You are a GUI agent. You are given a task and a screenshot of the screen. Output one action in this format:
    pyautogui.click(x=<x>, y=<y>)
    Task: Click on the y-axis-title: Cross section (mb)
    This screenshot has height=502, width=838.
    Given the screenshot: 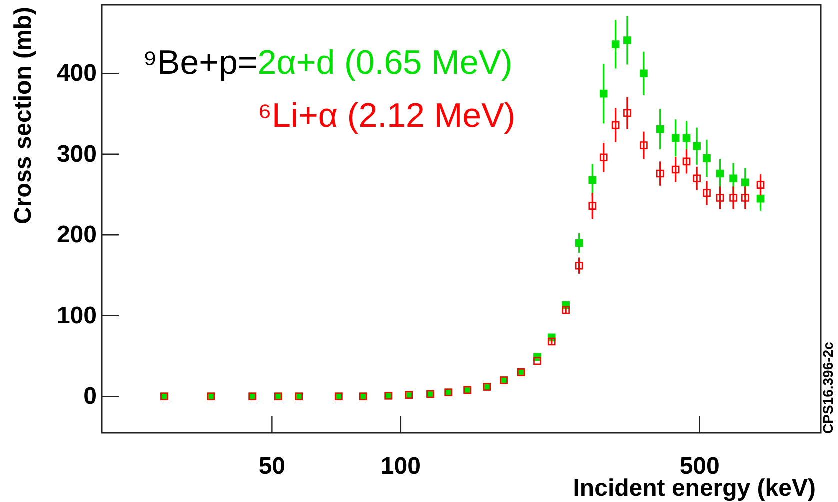 What is the action you would take?
    pyautogui.click(x=23, y=115)
    